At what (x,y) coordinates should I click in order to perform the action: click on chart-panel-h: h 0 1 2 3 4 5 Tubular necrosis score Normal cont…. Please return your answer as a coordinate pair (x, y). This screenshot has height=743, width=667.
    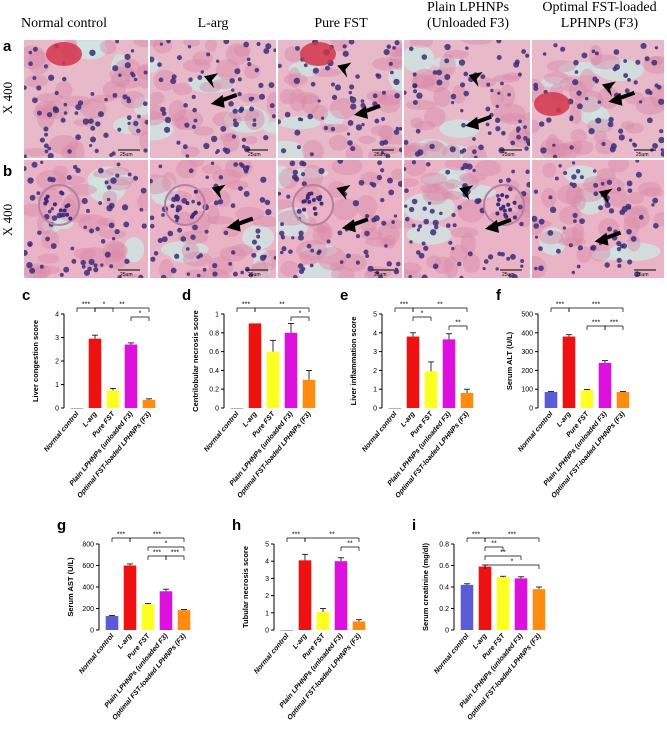
    Looking at the image, I should click on (312, 629).